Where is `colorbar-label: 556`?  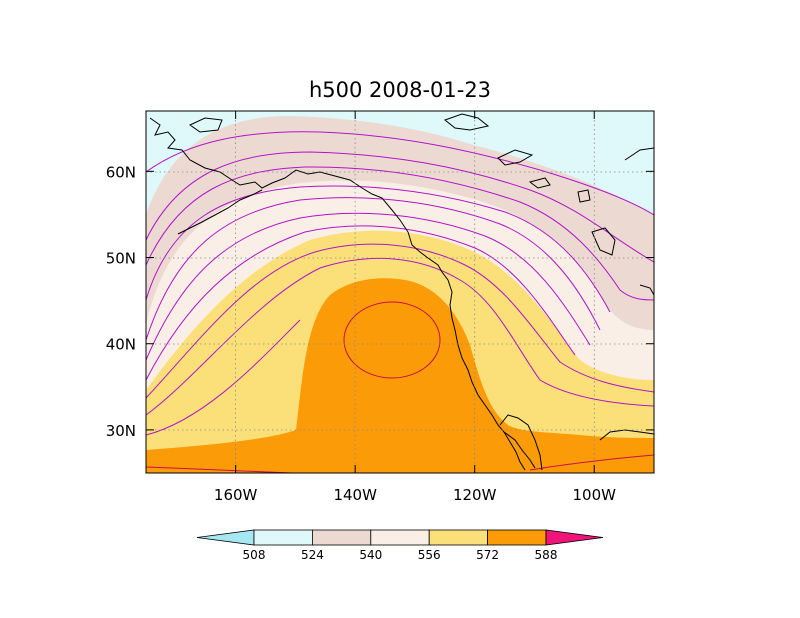
colorbar-label: 556 is located at coordinates (429, 555).